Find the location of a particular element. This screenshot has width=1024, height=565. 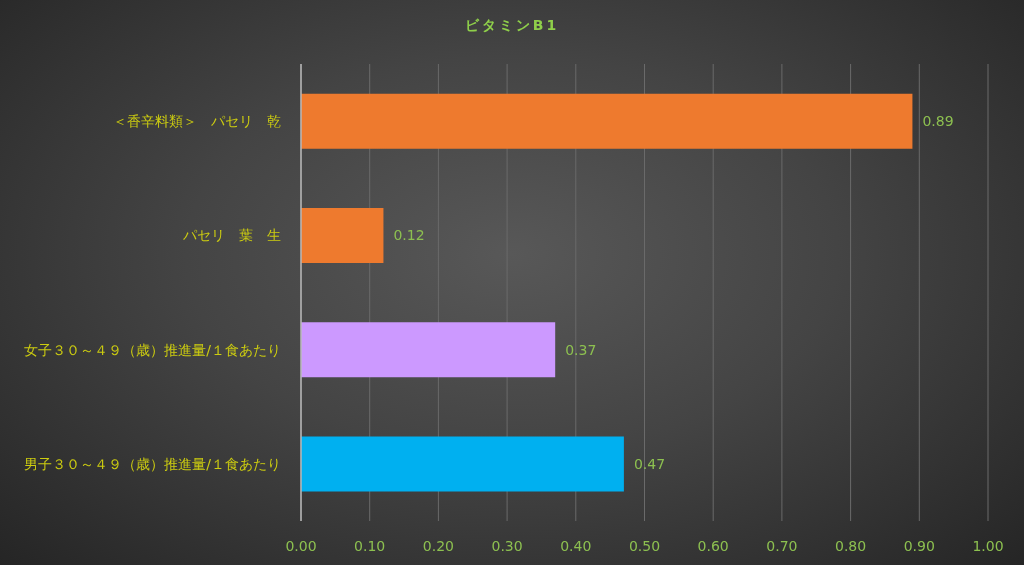

x-tick-label: 0.40 is located at coordinates (576, 545).